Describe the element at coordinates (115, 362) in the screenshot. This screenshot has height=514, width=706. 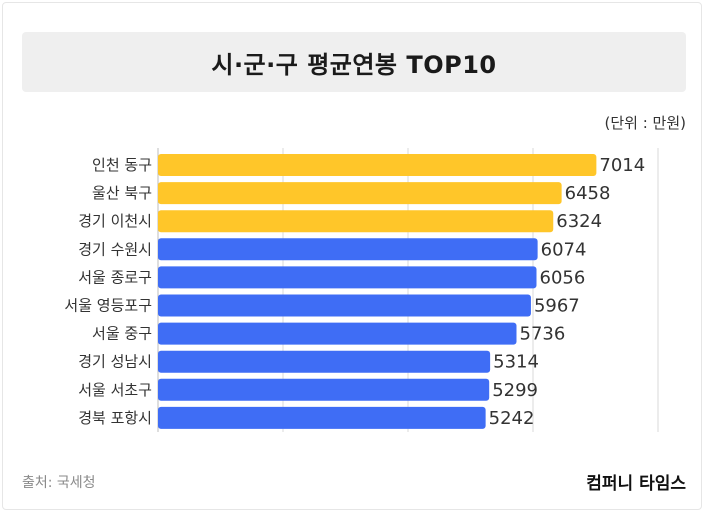
I see `category-label: 경기 성남시` at that location.